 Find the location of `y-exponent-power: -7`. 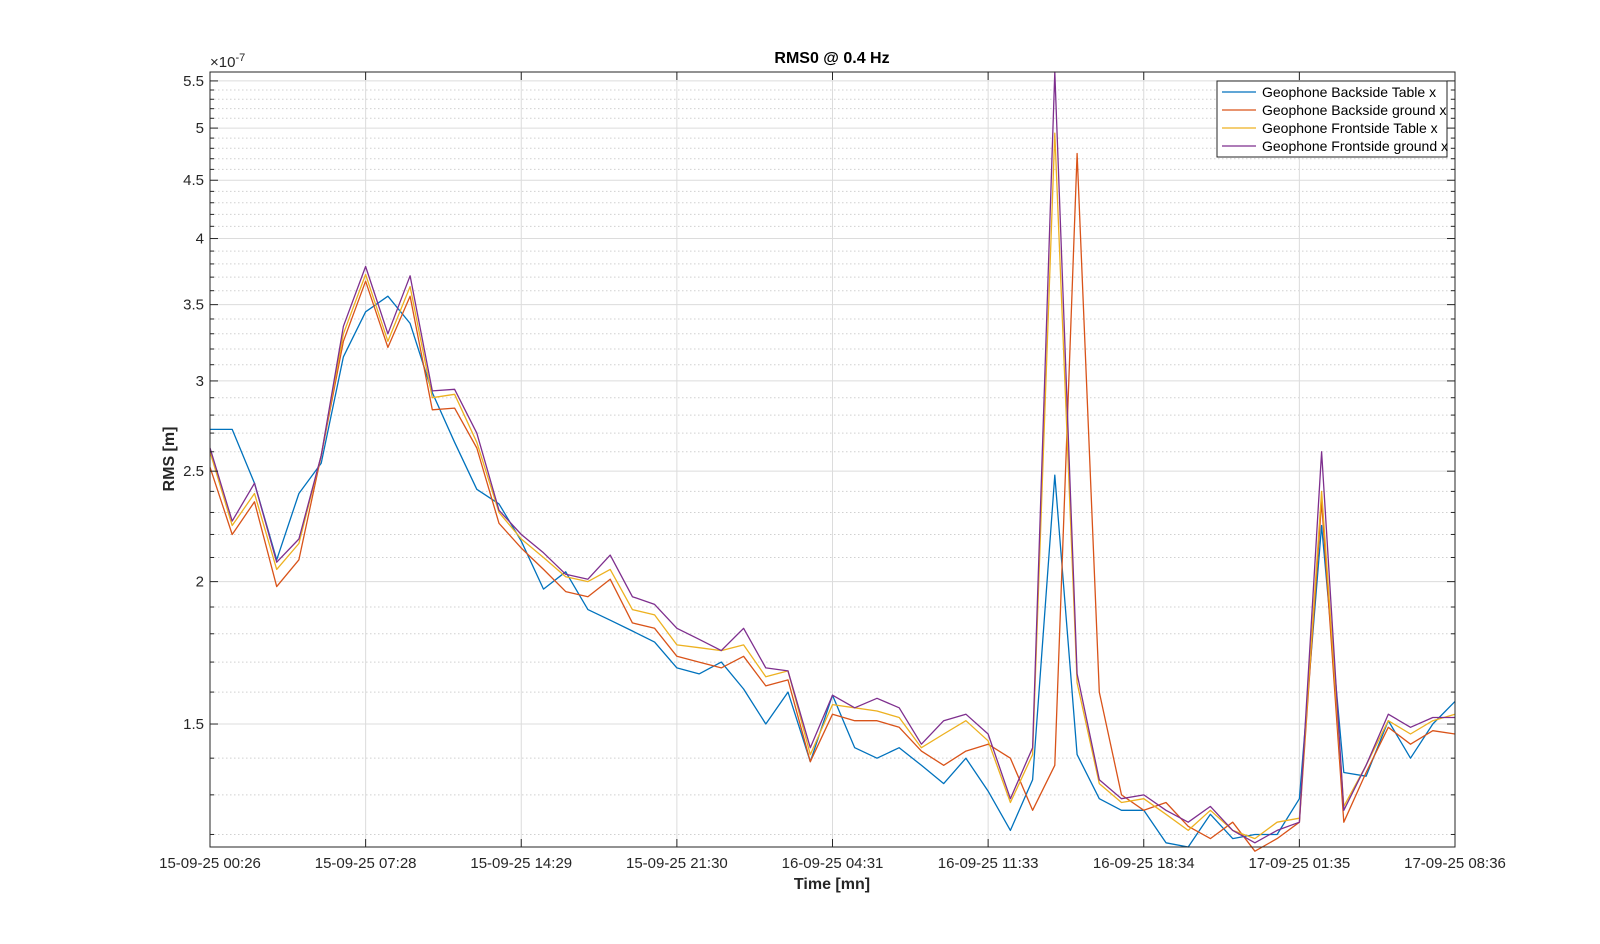

y-exponent-power: -7 is located at coordinates (240, 58).